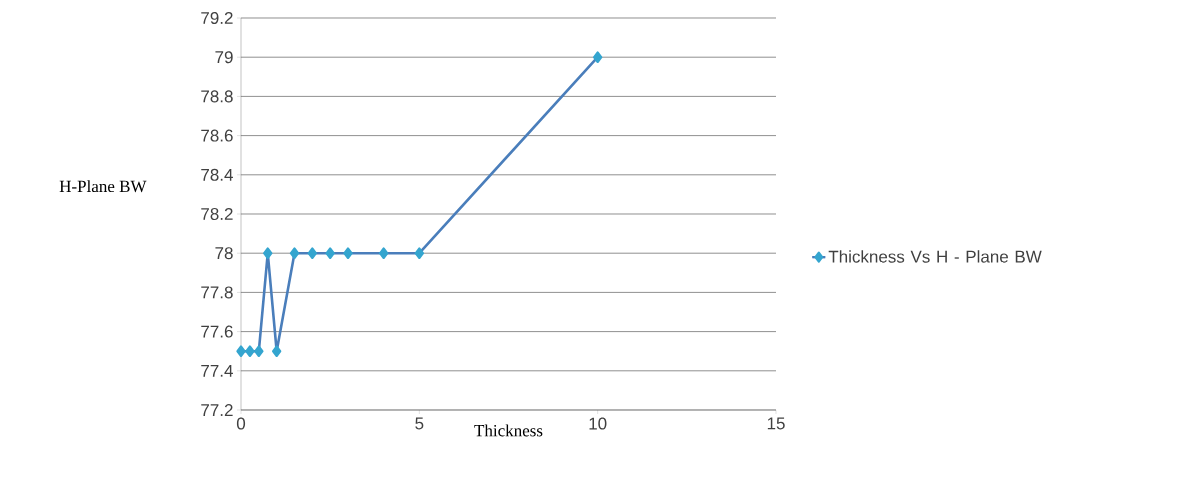  What do you see at coordinates (217, 370) in the screenshot?
I see `y-tick-label: 77.4` at bounding box center [217, 370].